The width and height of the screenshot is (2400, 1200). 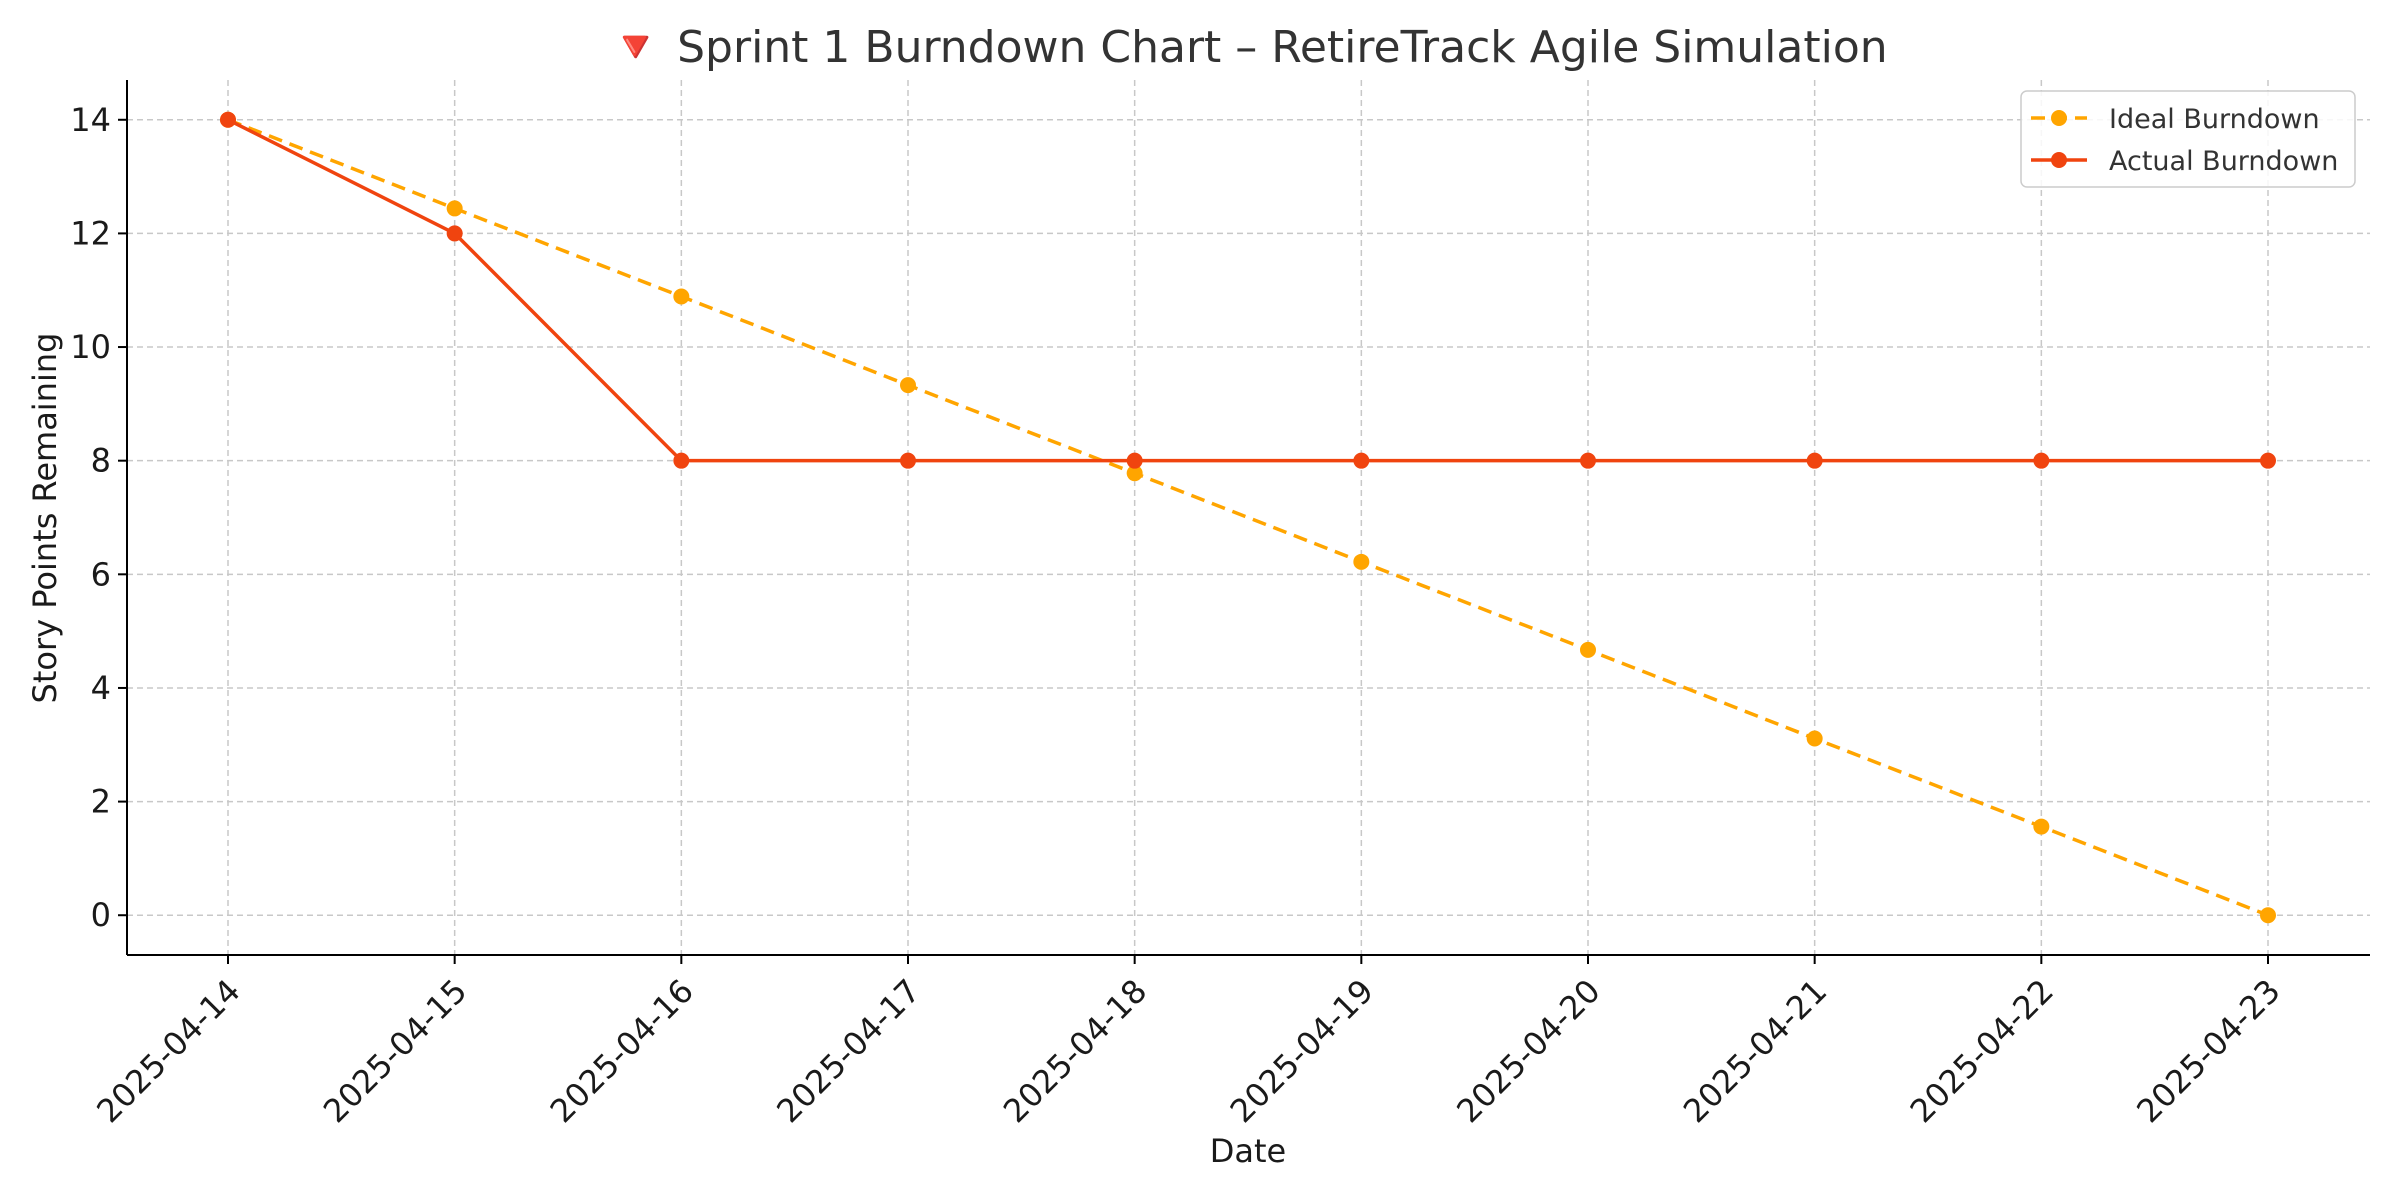 What do you see at coordinates (1982, 1051) in the screenshot?
I see `x-tick-label: 2025-04-22` at bounding box center [1982, 1051].